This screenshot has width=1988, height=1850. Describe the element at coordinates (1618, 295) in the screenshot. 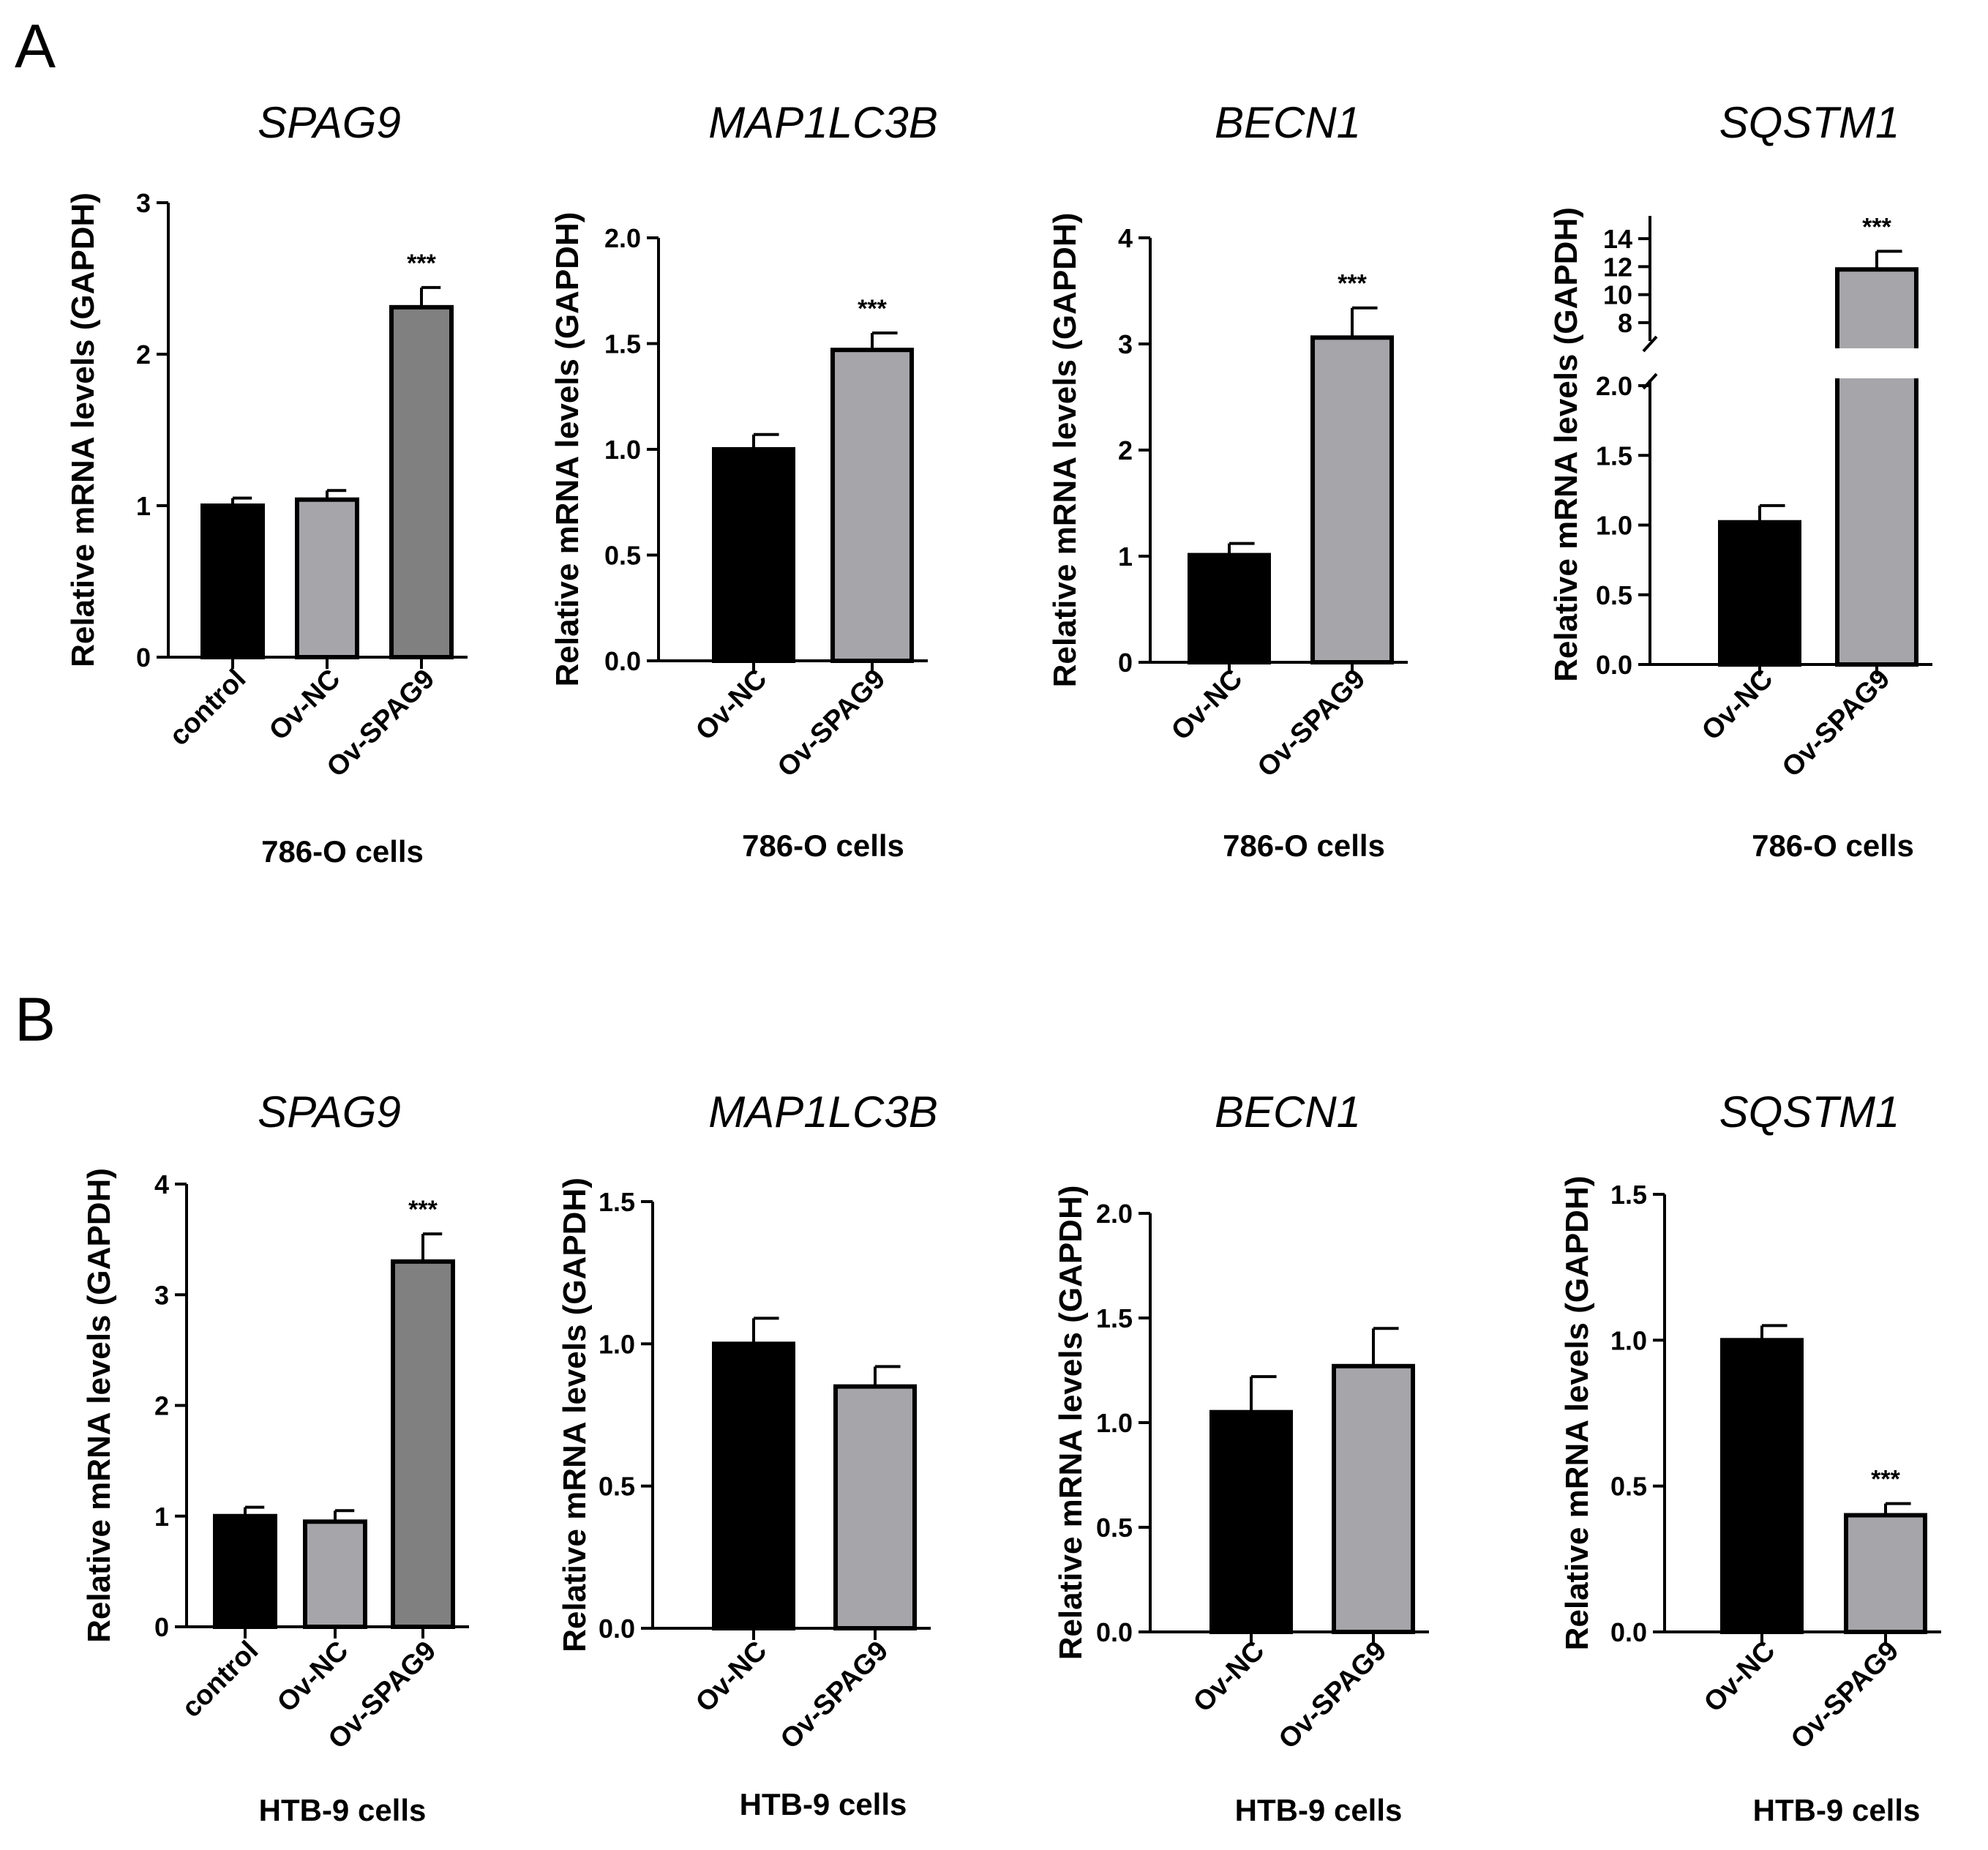

I see `y-tick-label: 10` at that location.